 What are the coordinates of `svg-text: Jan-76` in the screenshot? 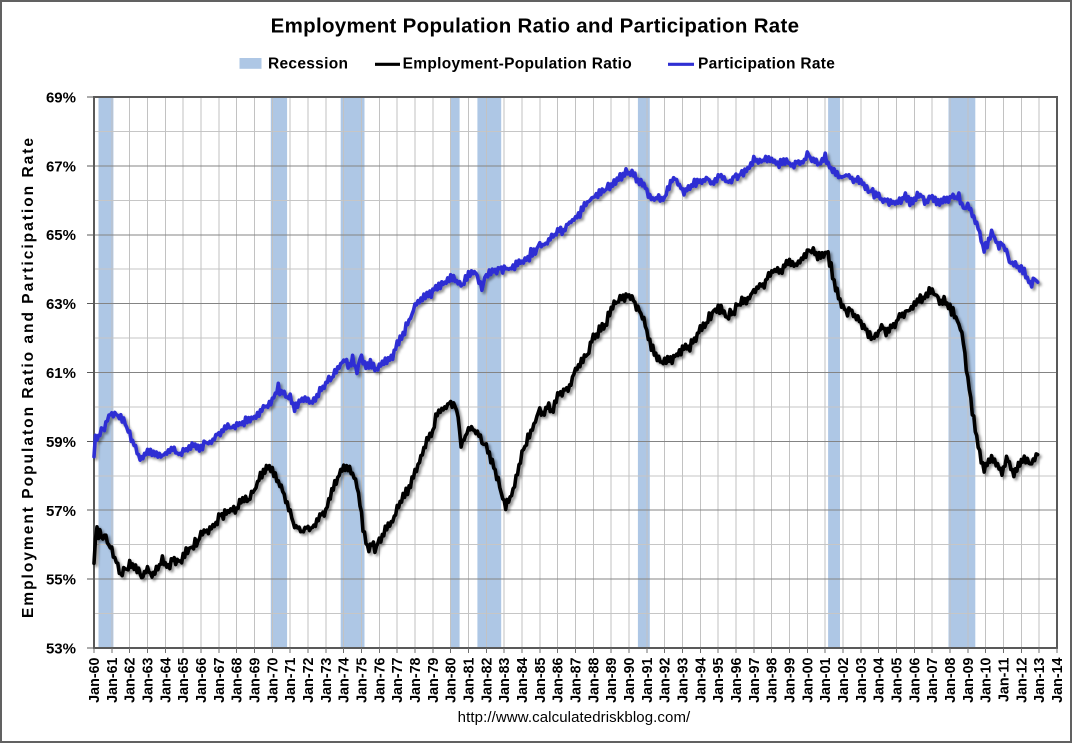 It's located at (380, 679).